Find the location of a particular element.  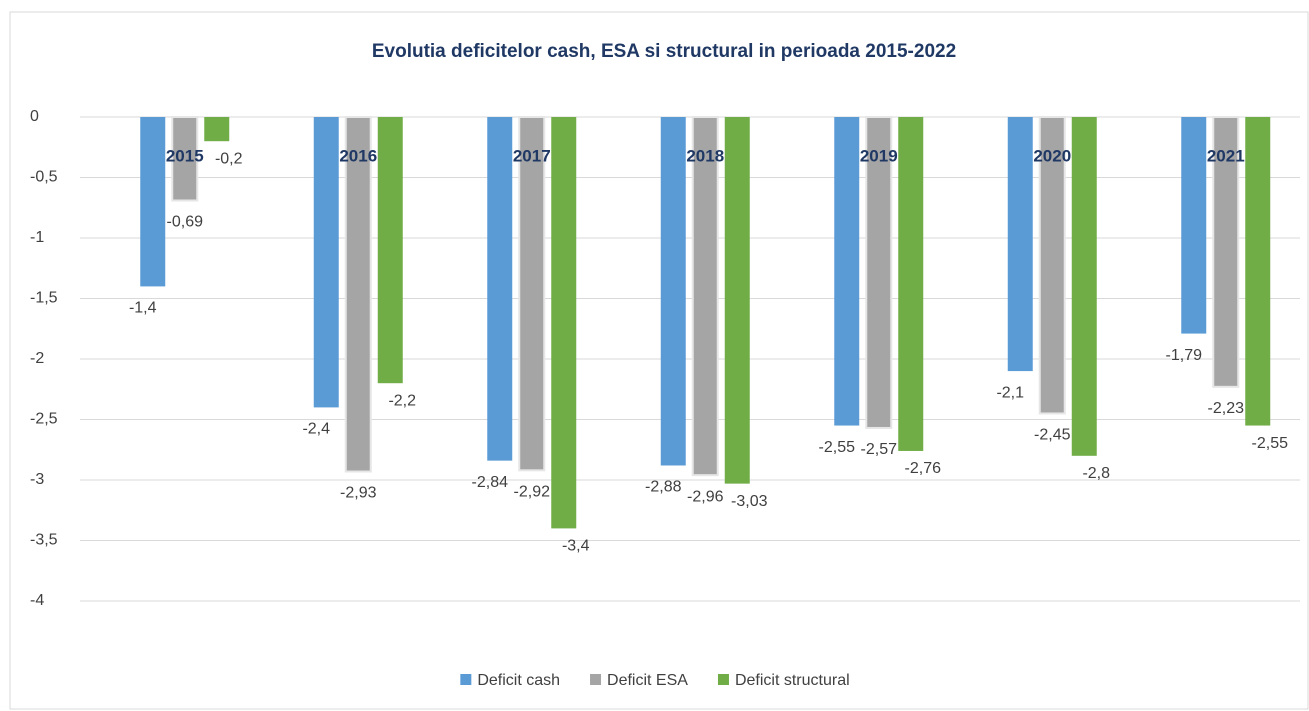

legend-label: Deficit structural is located at coordinates (792, 680).